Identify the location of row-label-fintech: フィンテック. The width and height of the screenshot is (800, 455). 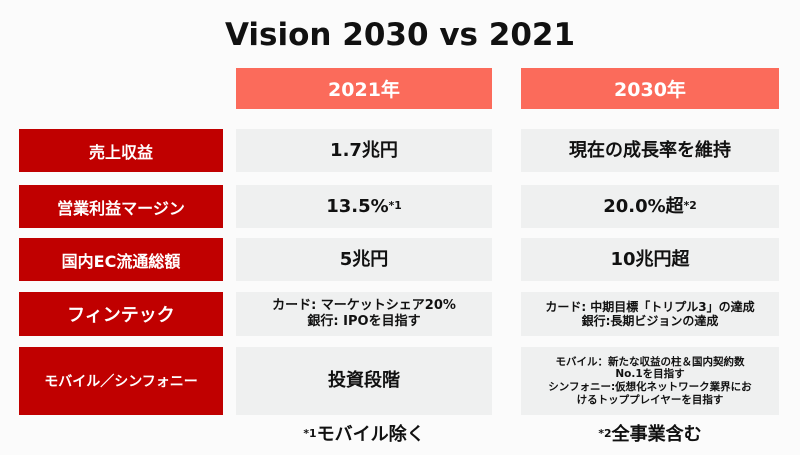
(121, 314).